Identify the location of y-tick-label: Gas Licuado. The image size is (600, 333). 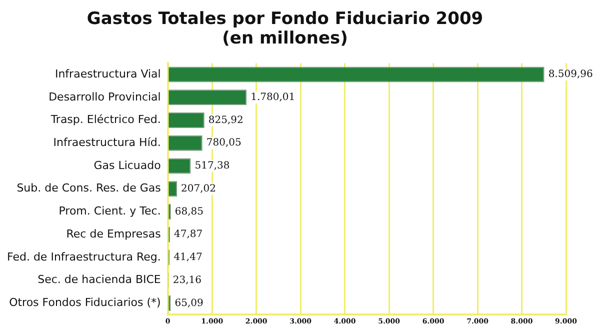
(128, 165).